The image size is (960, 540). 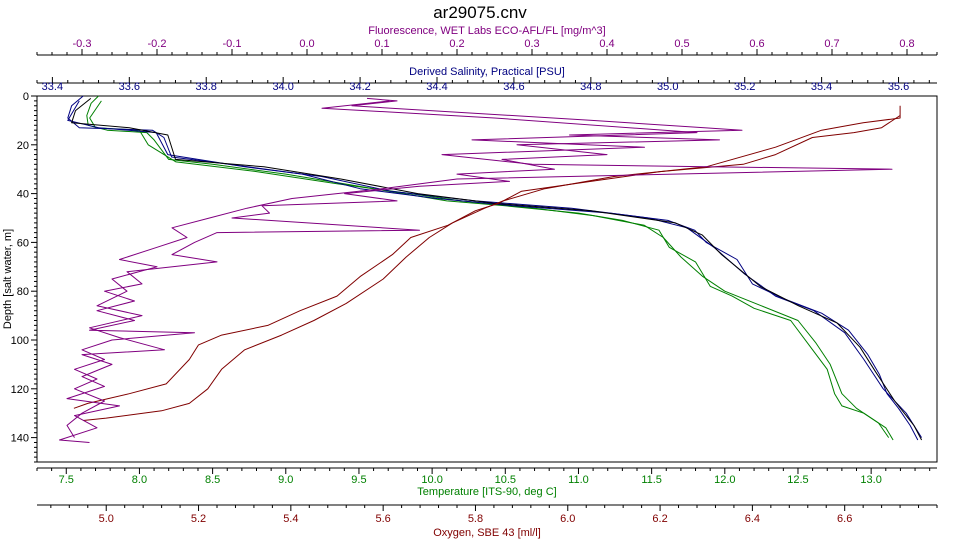 What do you see at coordinates (475, 519) in the screenshot?
I see `oxygen-tick-label: 5.8` at bounding box center [475, 519].